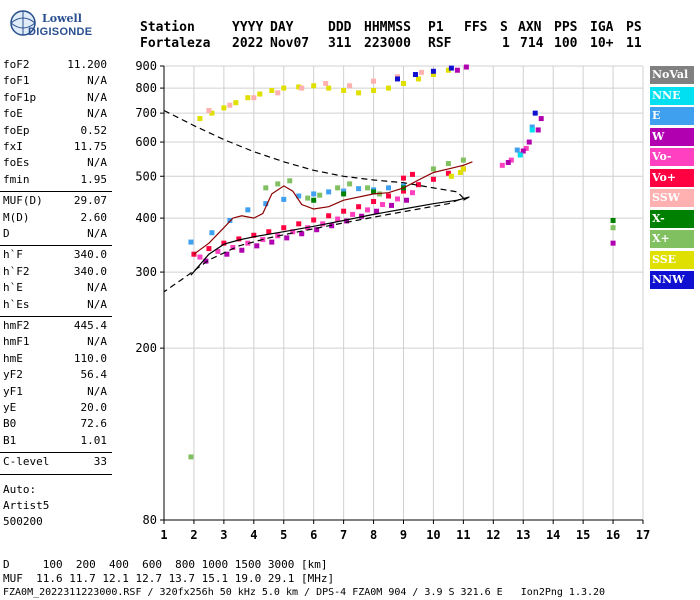  What do you see at coordinates (146, 218) in the screenshot?
I see `y-tick-label: 400` at bounding box center [146, 218].